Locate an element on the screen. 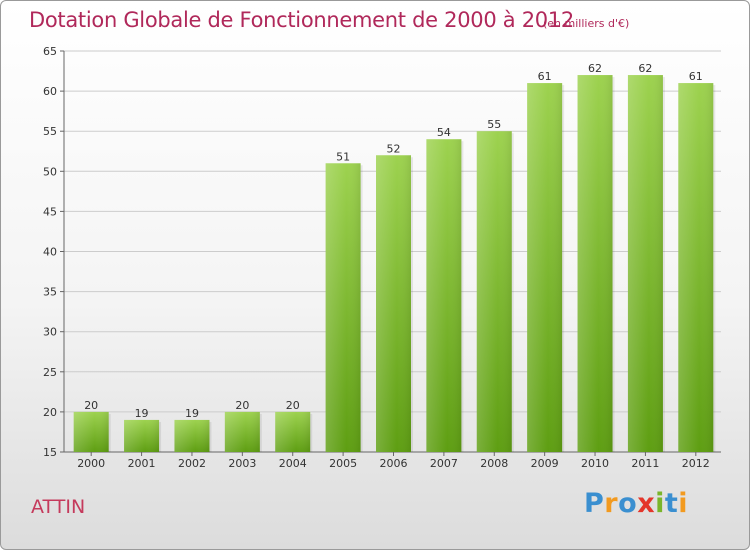 This screenshot has height=550, width=750. y-tick-label: 40 is located at coordinates (50, 252).